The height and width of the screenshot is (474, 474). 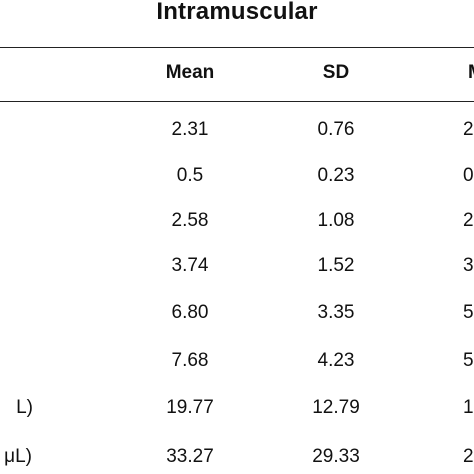 I want to click on header-mean: Mean, so click(x=190, y=72).